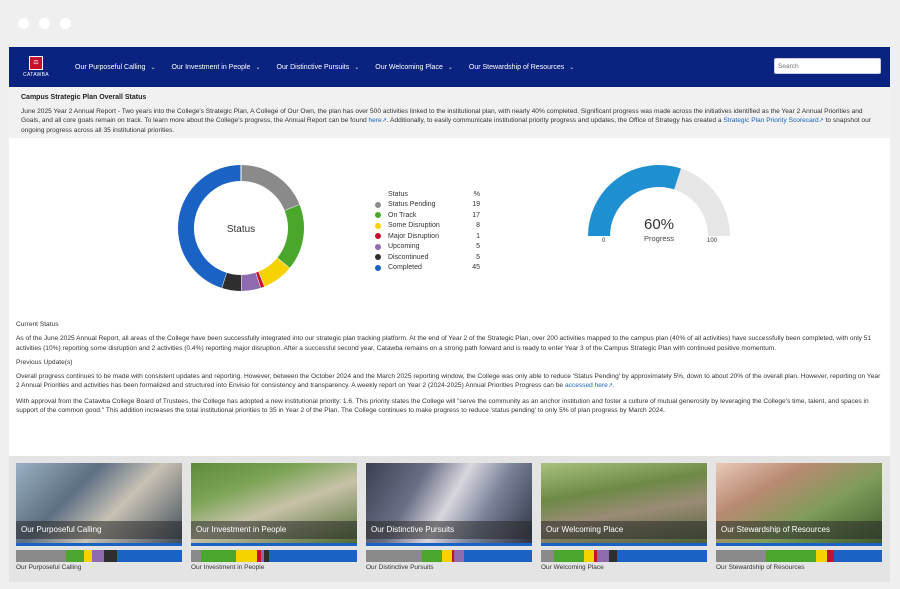 The height and width of the screenshot is (589, 900). I want to click on legend-label: Status Pending, so click(412, 205).